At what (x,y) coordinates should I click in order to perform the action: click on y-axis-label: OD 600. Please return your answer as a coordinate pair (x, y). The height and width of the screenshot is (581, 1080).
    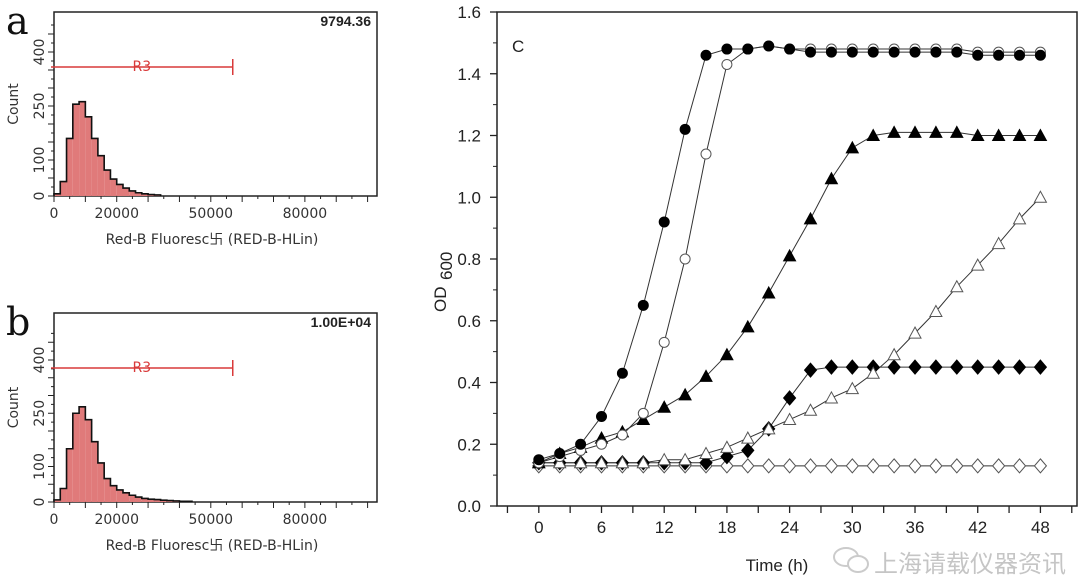
    Looking at the image, I should click on (443, 282).